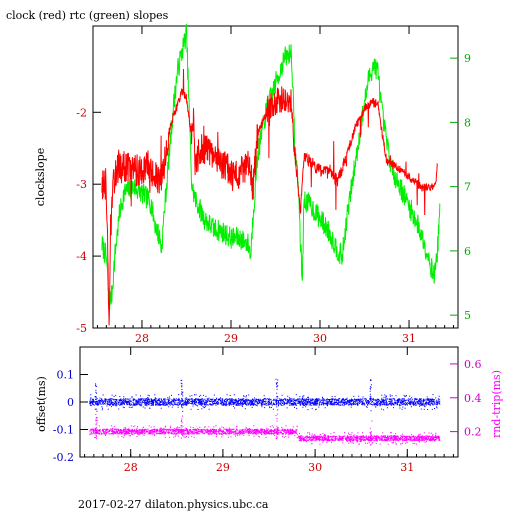 The image size is (512, 512). What do you see at coordinates (81, 184) in the screenshot?
I see `slopes-ytick-left-label: -3` at bounding box center [81, 184].